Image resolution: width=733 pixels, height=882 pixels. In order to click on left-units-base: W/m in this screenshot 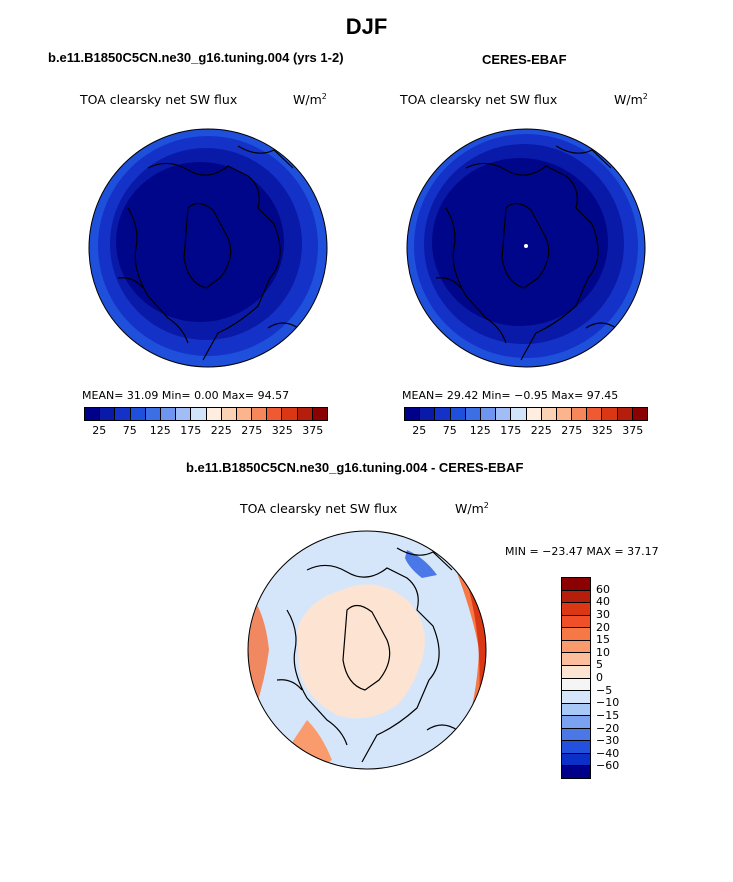, I will do `click(307, 100)`.